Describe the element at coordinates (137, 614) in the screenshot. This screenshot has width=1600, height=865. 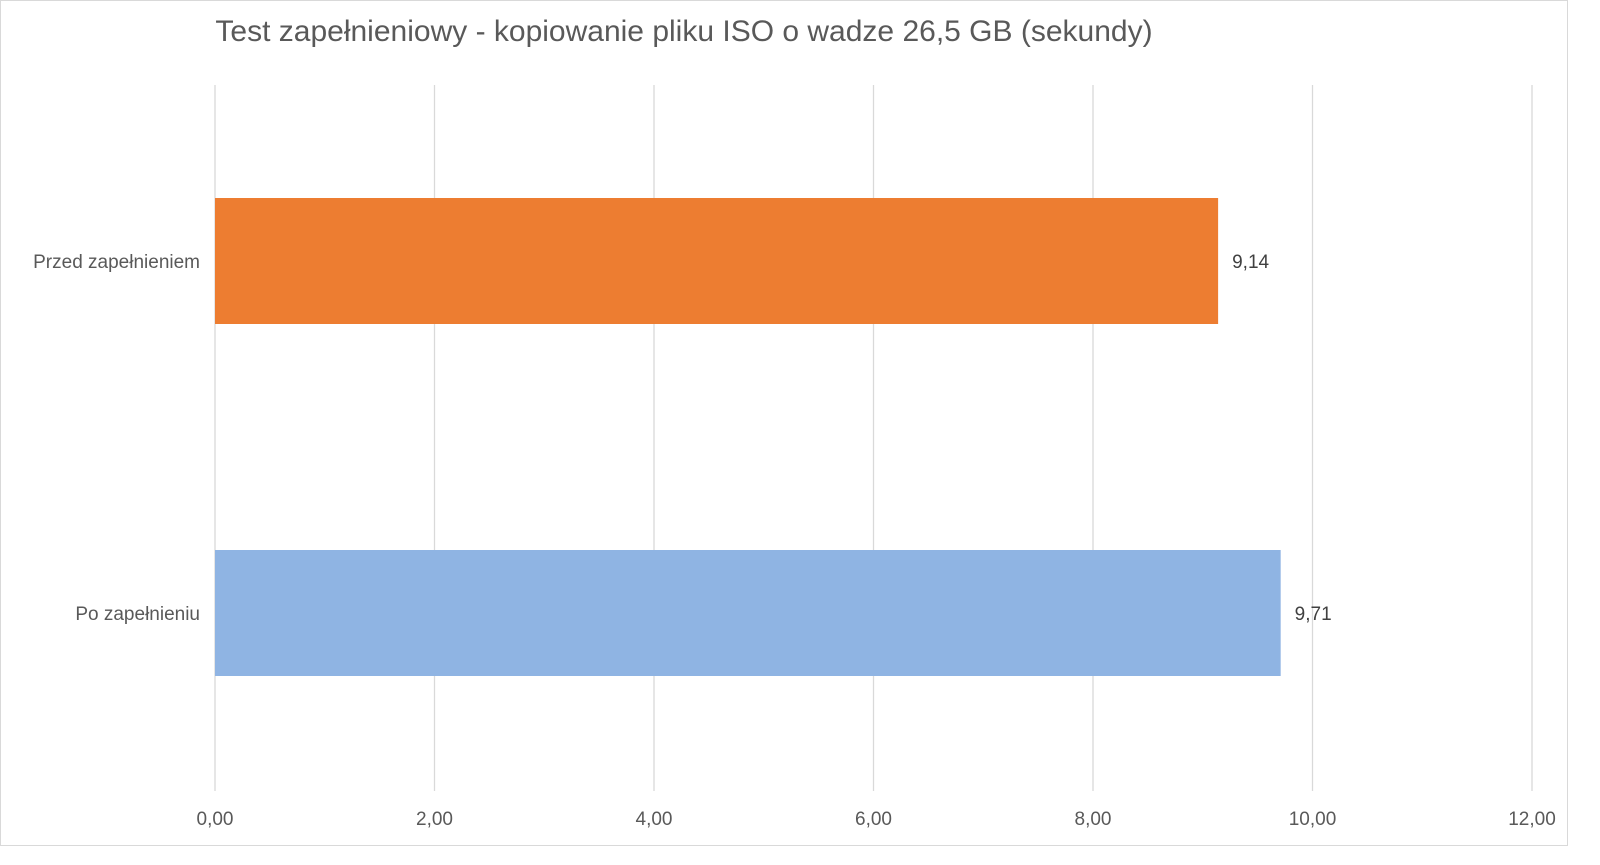
I see `category-label: Po zapełnieniu` at that location.